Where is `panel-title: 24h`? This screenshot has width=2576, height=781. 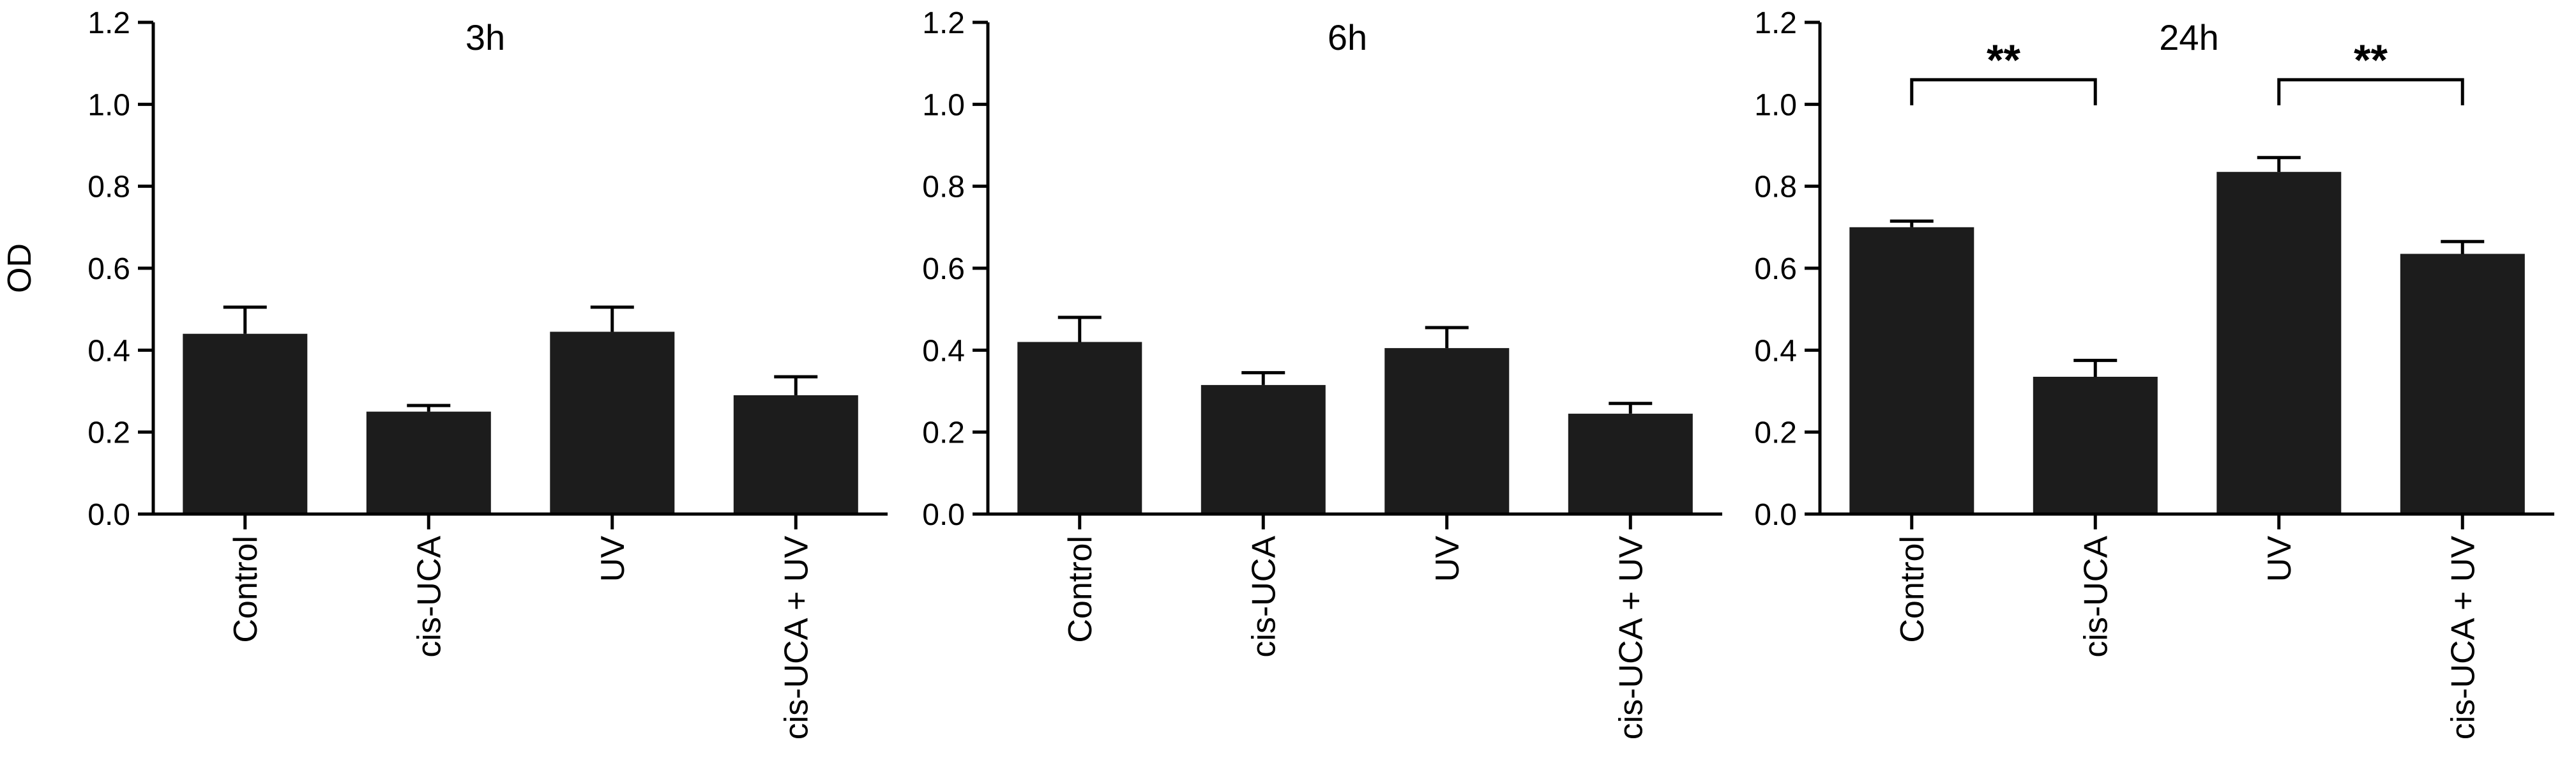
panel-title: 24h is located at coordinates (2189, 37).